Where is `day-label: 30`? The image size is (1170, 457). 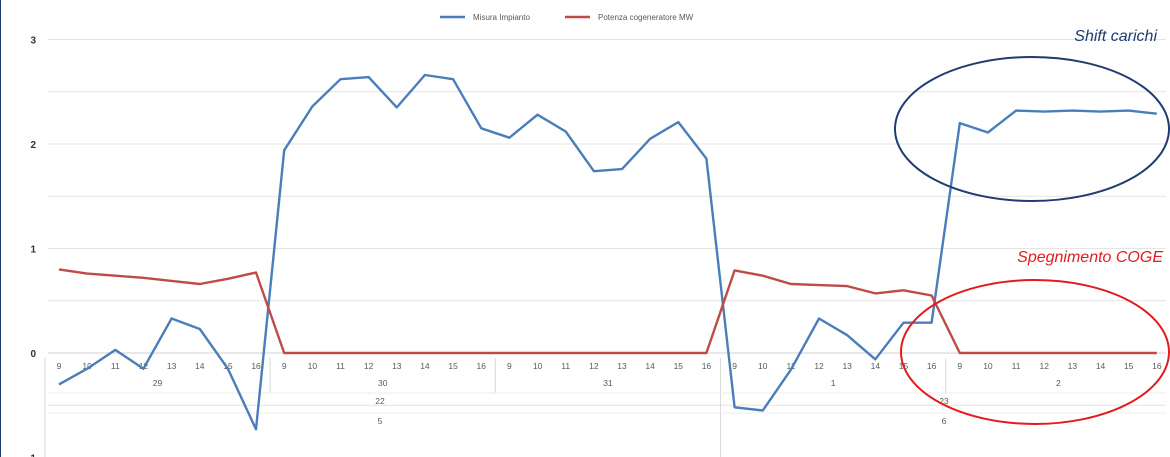 day-label: 30 is located at coordinates (383, 383).